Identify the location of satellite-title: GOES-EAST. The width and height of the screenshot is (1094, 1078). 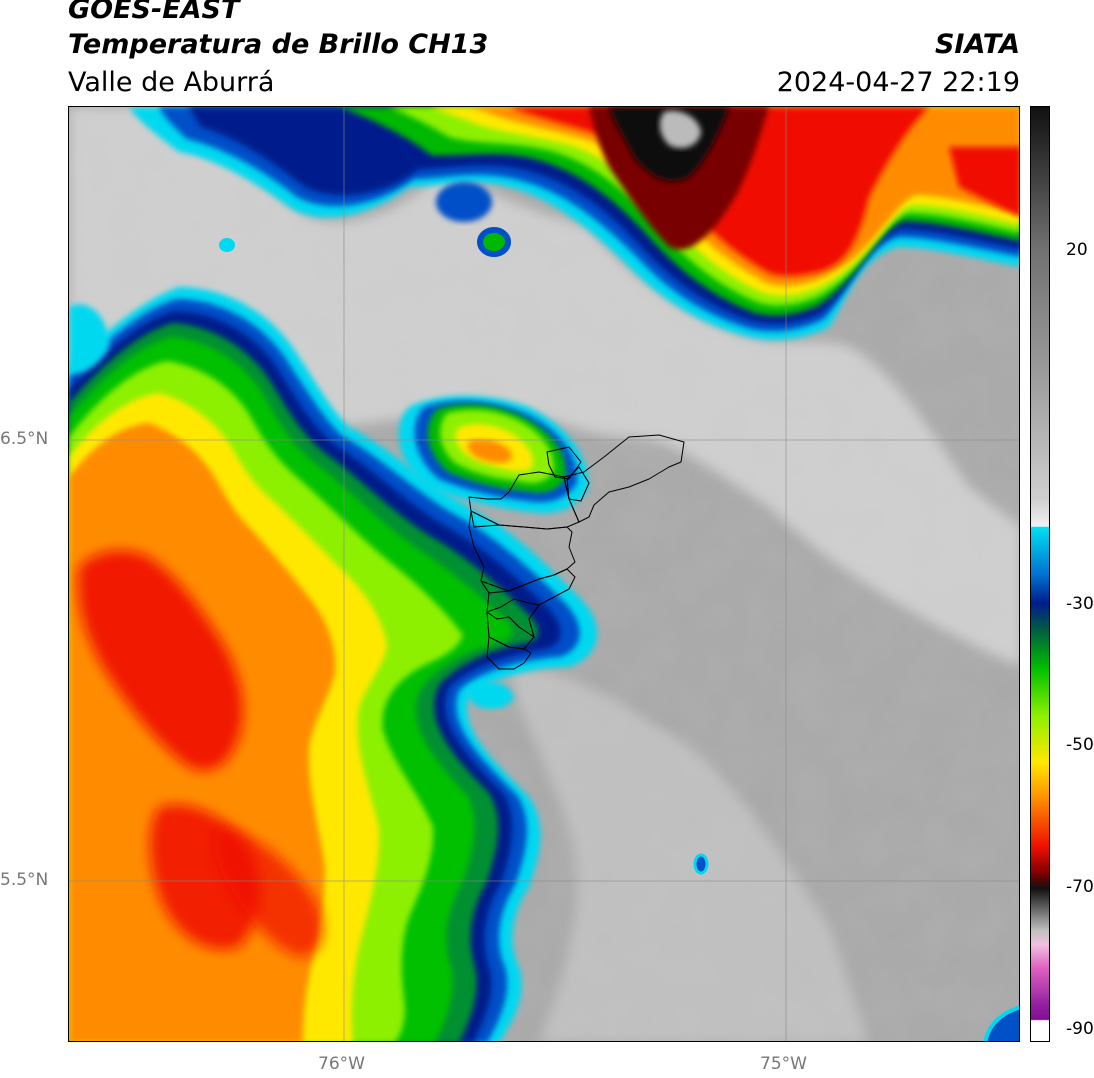
(154, 12).